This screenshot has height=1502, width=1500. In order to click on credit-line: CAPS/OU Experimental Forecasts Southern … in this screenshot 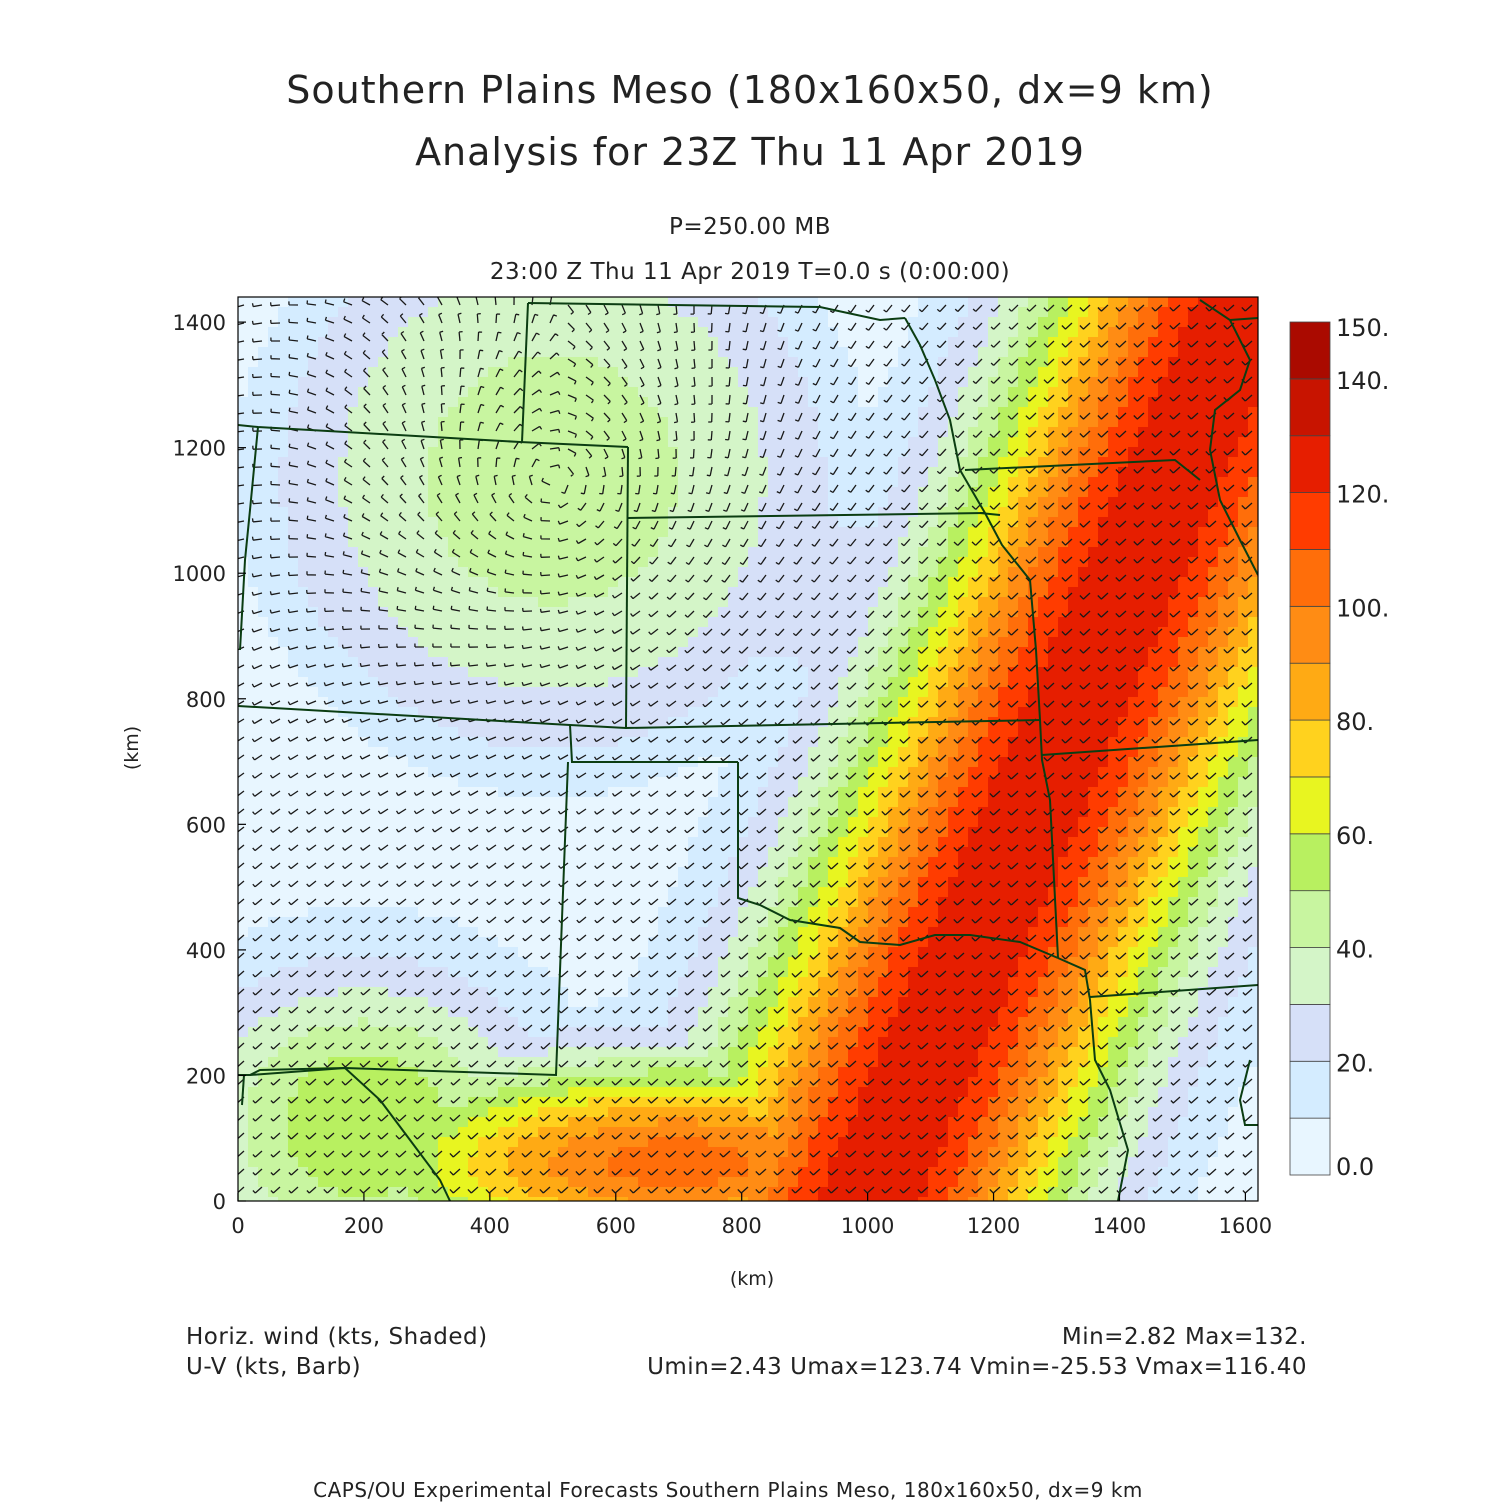, I will do `click(728, 1490)`.